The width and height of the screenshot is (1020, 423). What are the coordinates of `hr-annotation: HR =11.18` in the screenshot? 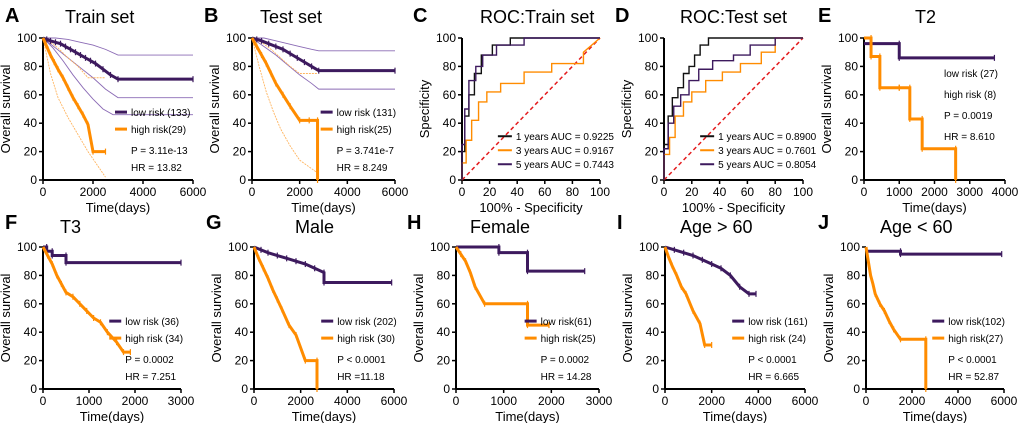 It's located at (361, 377).